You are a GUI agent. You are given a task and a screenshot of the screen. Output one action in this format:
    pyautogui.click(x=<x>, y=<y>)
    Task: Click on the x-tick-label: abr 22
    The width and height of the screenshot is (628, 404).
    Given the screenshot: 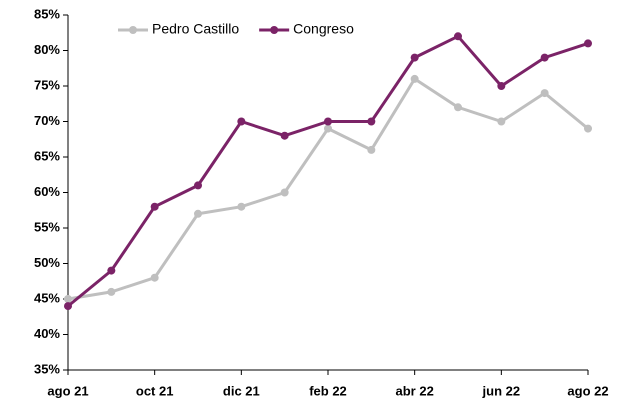 What is the action you would take?
    pyautogui.click(x=415, y=390)
    